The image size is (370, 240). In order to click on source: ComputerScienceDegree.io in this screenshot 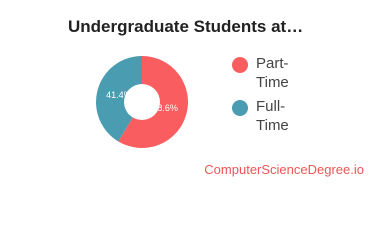, I will do `click(284, 169)`.